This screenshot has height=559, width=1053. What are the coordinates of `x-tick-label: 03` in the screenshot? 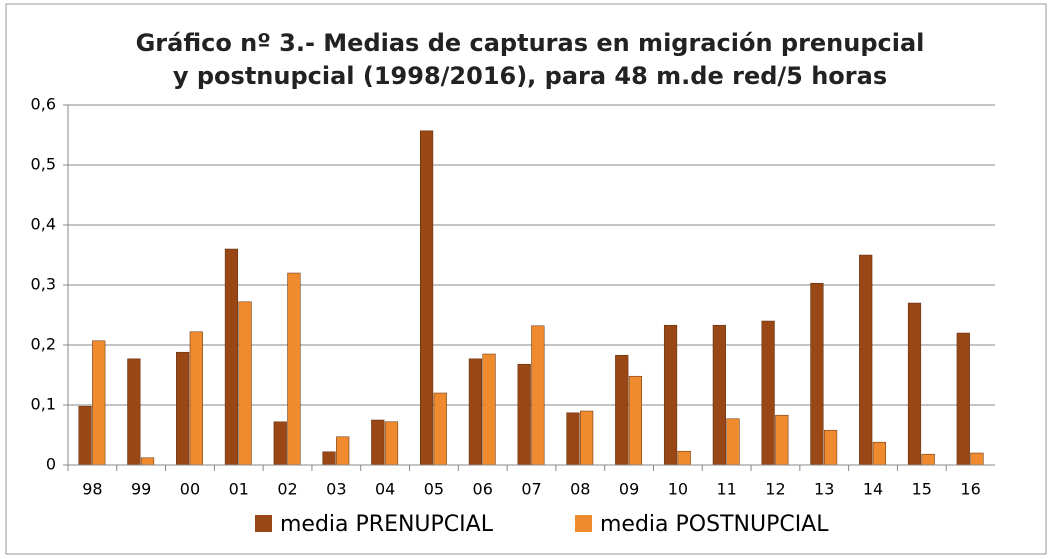 It's located at (336, 489).